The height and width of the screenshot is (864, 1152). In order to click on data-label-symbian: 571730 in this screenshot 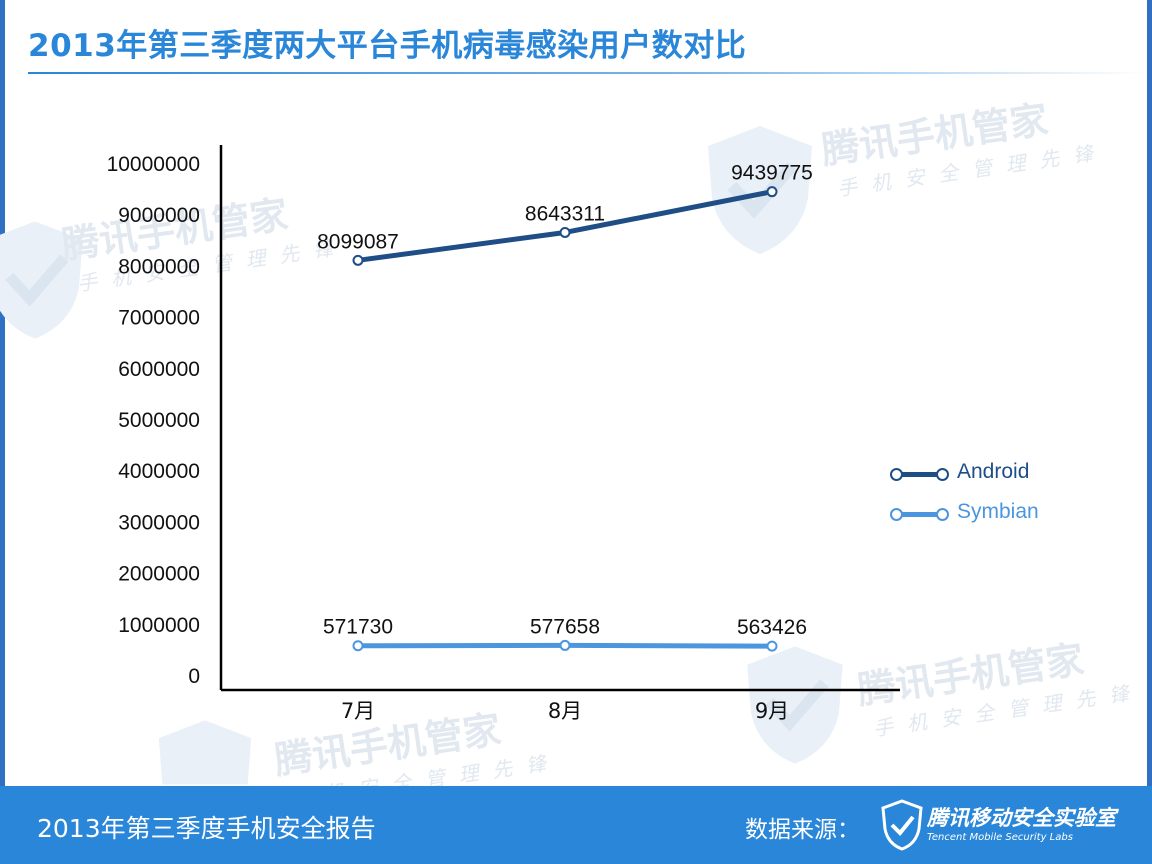, I will do `click(358, 627)`.